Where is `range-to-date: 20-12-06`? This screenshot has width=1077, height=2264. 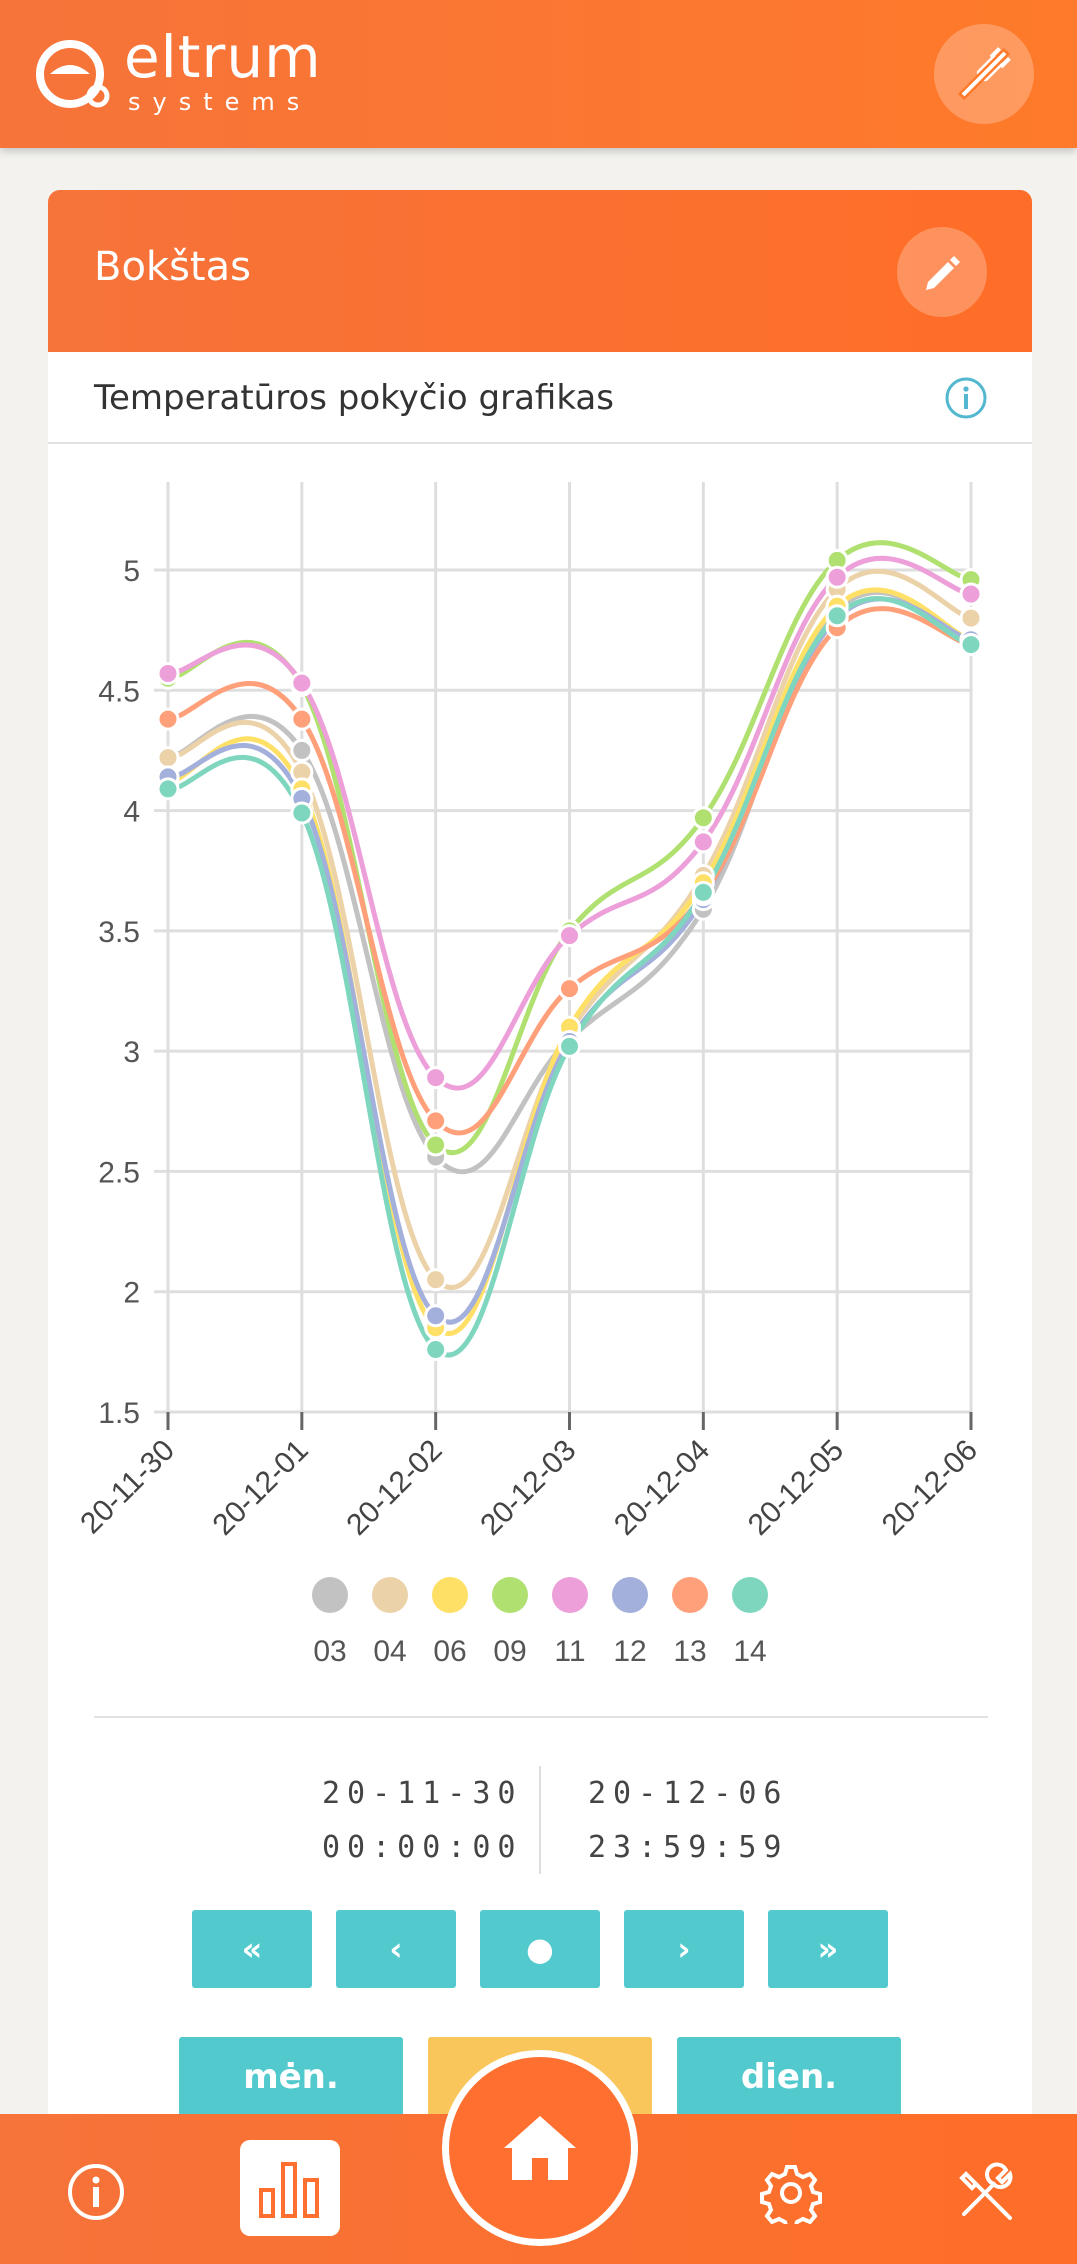
range-to-date: 20-12-06 is located at coordinates (688, 1793).